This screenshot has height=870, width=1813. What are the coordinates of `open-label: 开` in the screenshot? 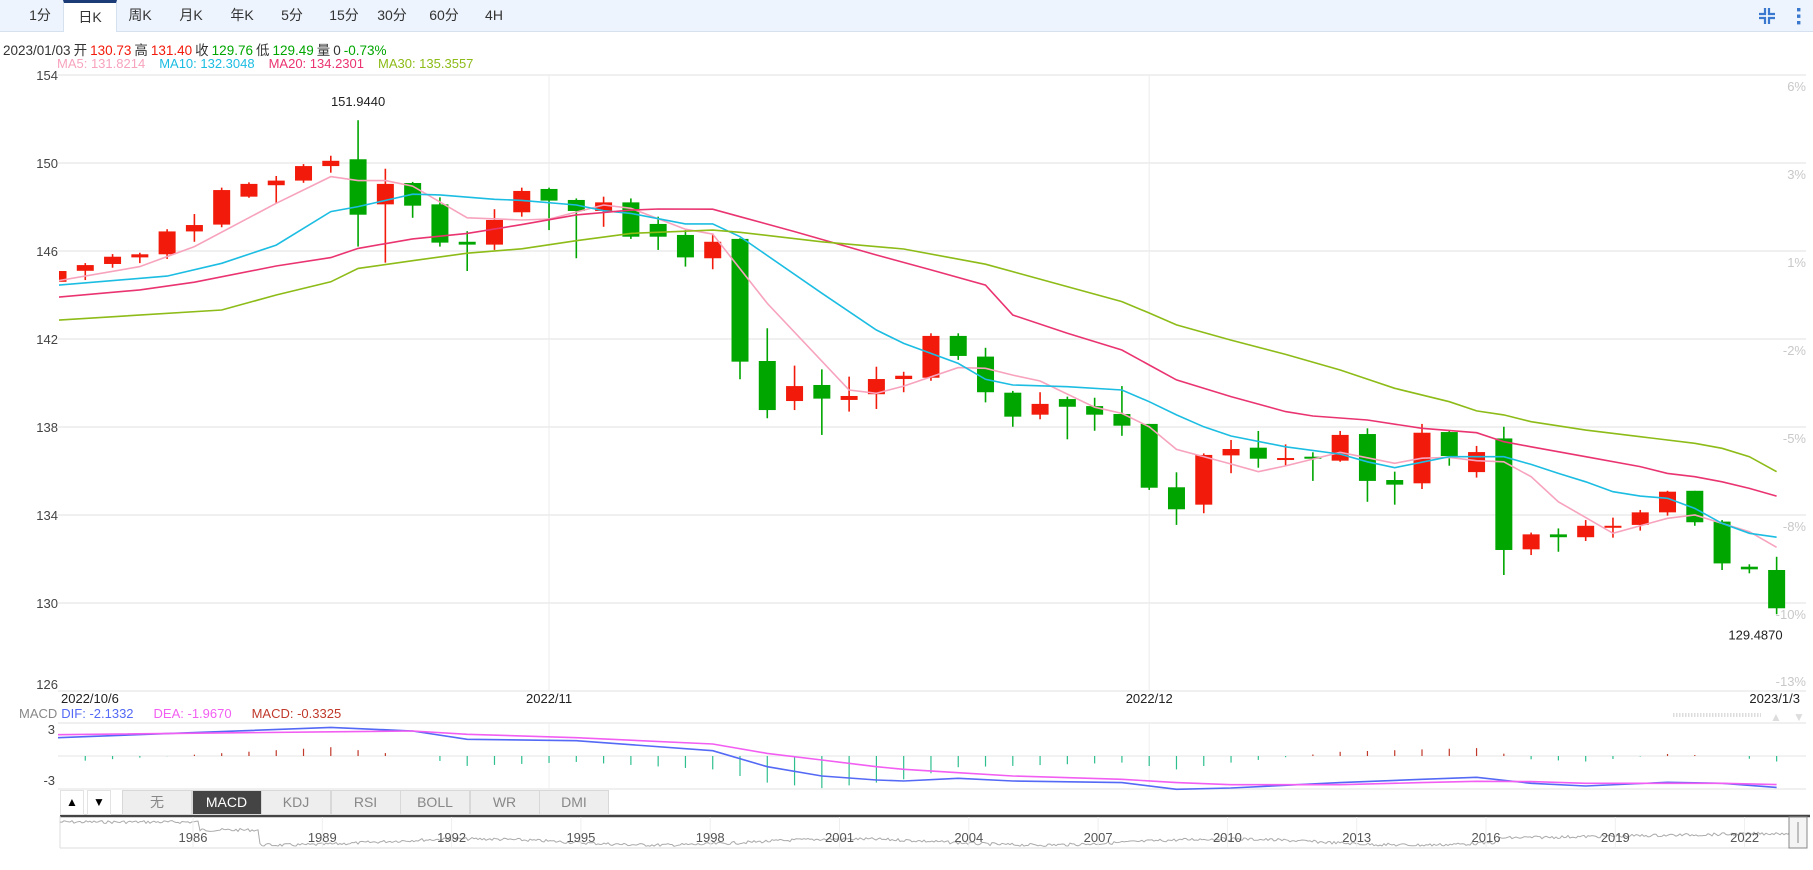 It's located at (80, 50).